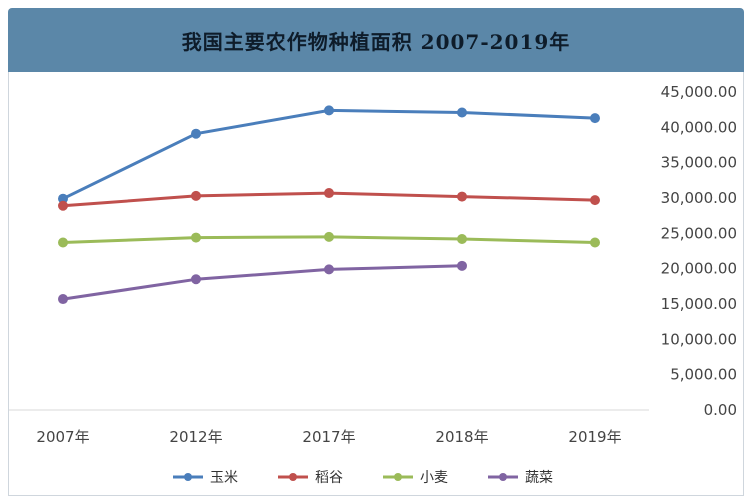  What do you see at coordinates (328, 437) in the screenshot?
I see `x-tick-label: 2017年` at bounding box center [328, 437].